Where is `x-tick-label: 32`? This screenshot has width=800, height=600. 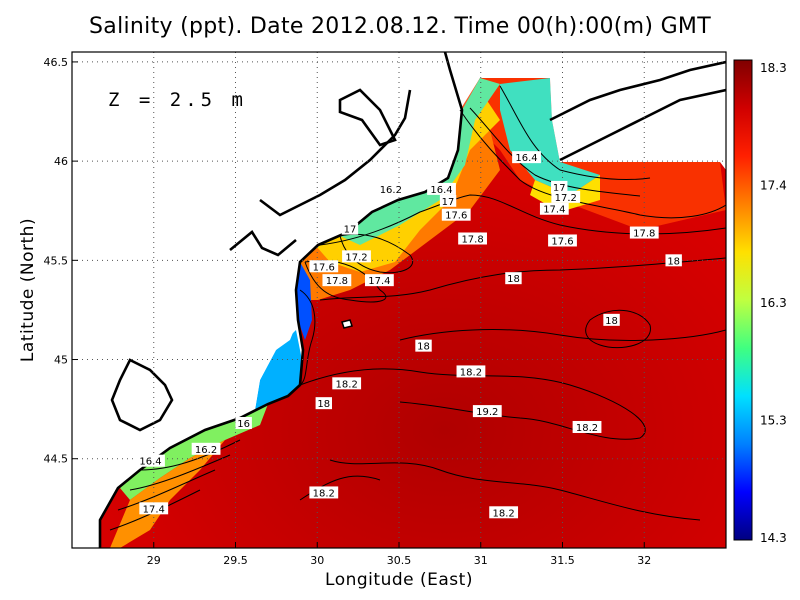
x-tick-label: 32 is located at coordinates (644, 560).